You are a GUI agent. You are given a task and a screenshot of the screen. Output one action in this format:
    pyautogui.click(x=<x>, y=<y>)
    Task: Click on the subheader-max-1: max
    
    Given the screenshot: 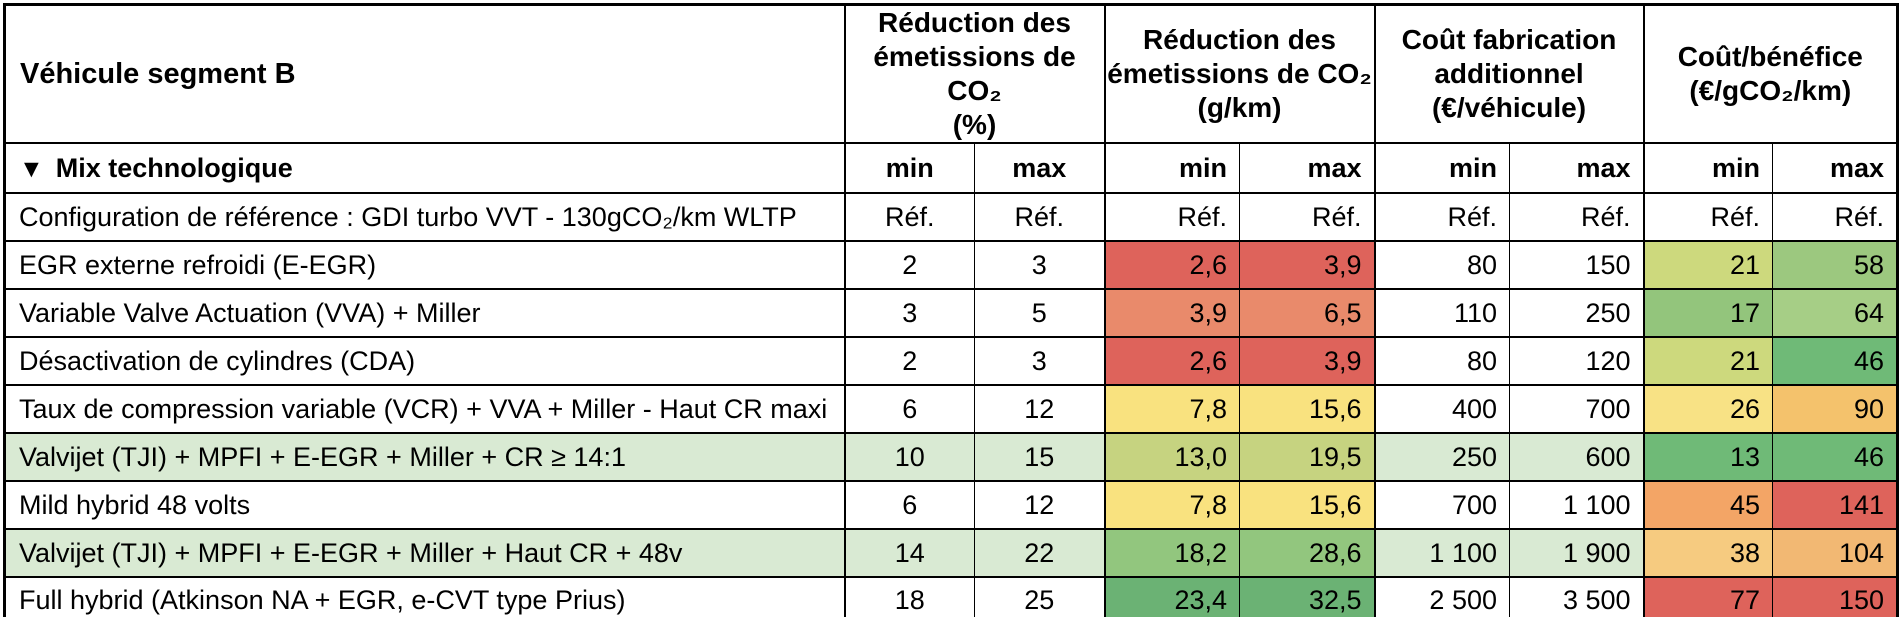 What is the action you would take?
    pyautogui.click(x=1307, y=168)
    